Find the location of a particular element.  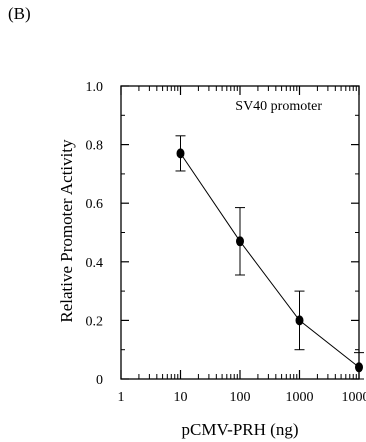

y-tick-label: 0.4 is located at coordinates (95, 263).